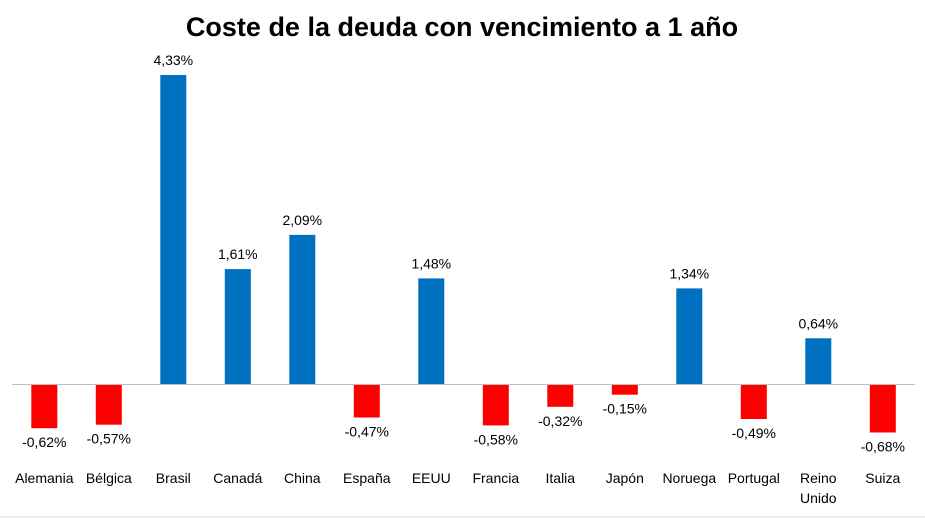  What do you see at coordinates (238, 254) in the screenshot?
I see `value-label-3: 1,61%` at bounding box center [238, 254].